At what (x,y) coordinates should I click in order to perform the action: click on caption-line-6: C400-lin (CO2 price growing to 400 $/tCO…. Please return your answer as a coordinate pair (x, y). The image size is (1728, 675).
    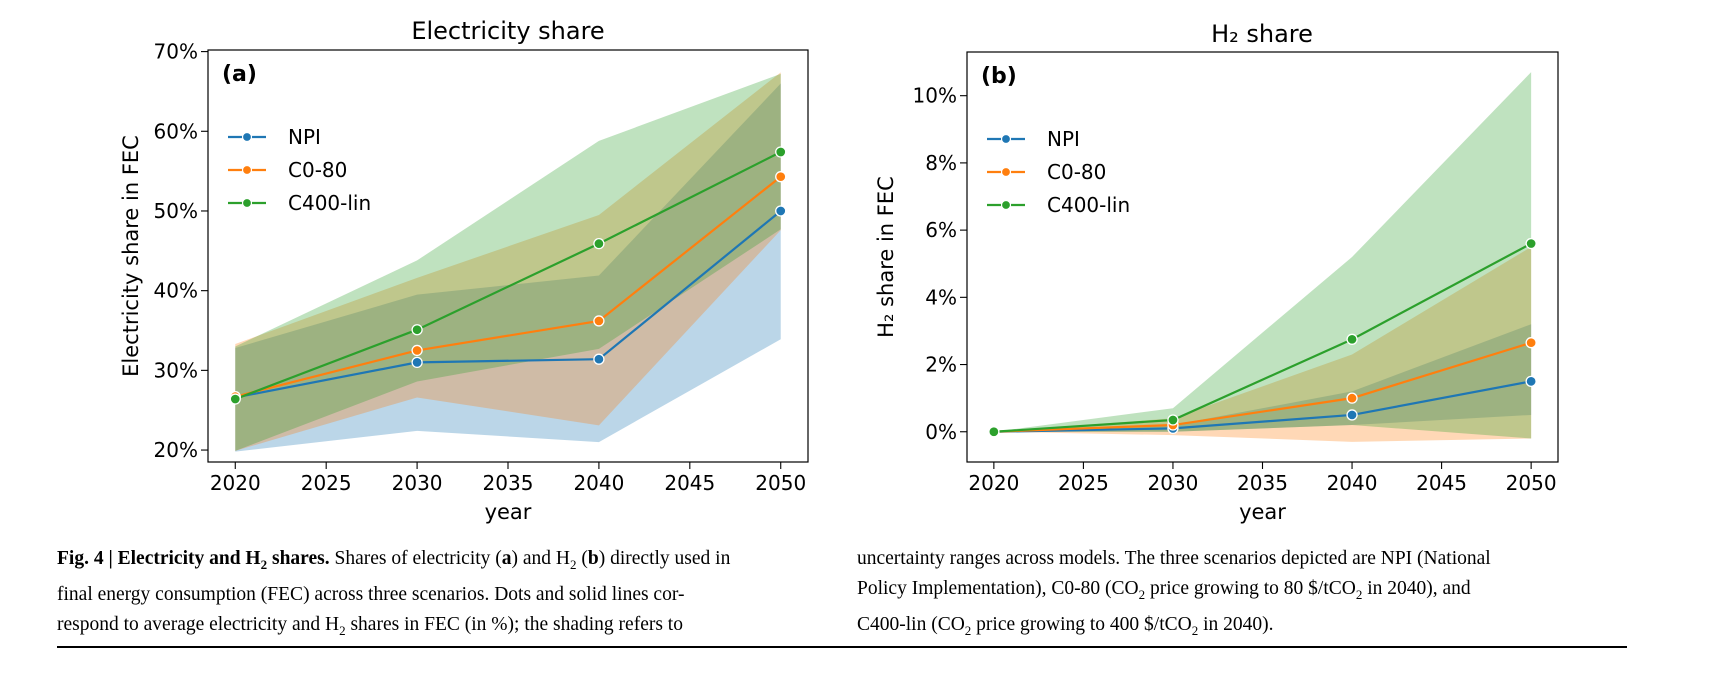
    Looking at the image, I should click on (1242, 628).